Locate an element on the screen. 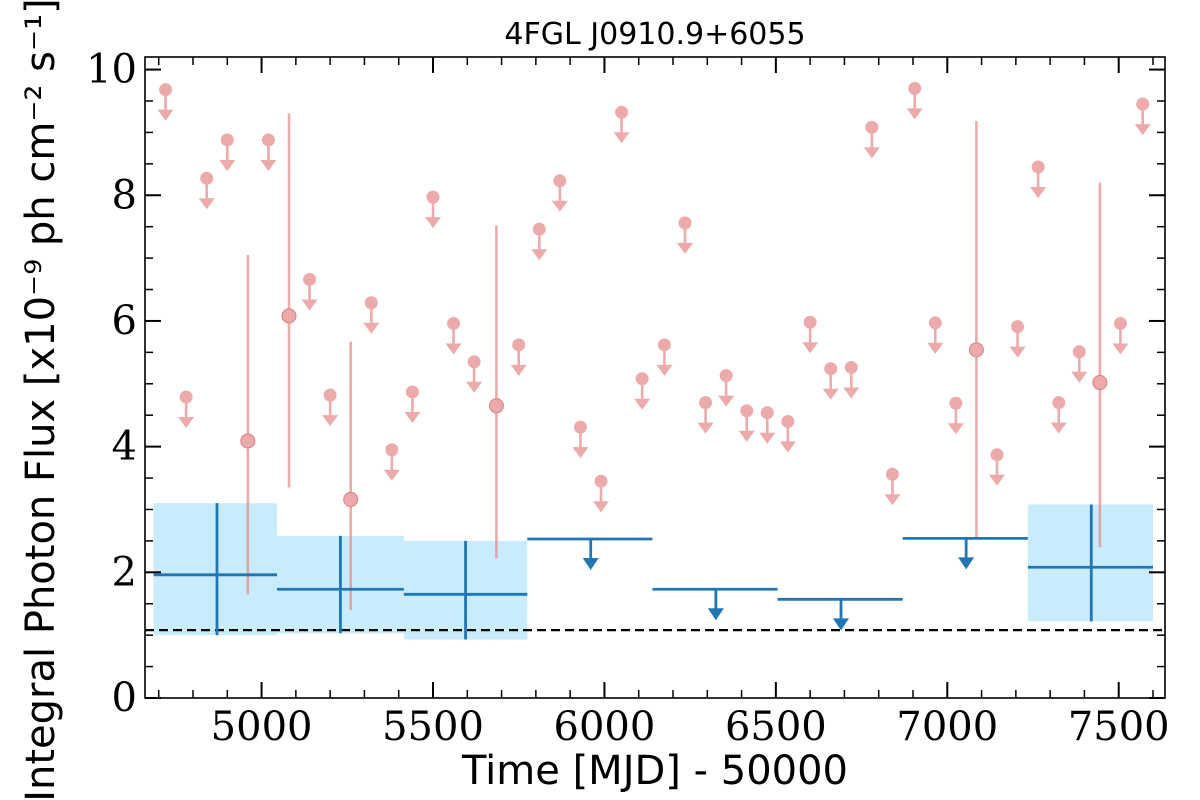 This screenshot has height=800, width=1200. y-tick-label-1: 2 is located at coordinates (124, 572).